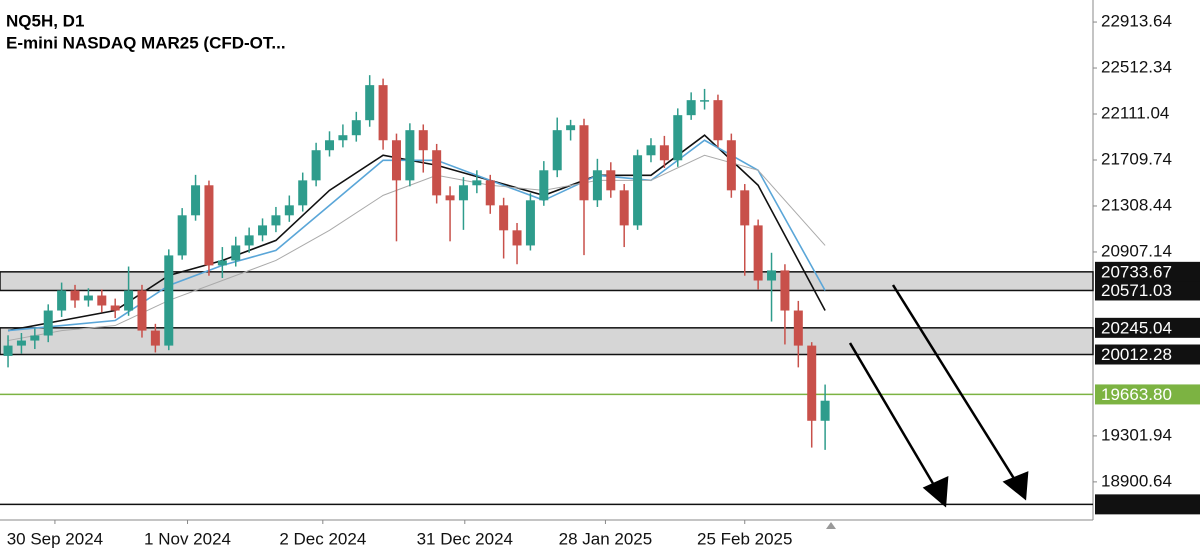 The width and height of the screenshot is (1200, 553). What do you see at coordinates (1136, 327) in the screenshot?
I see `price-label: 20245.04` at bounding box center [1136, 327].